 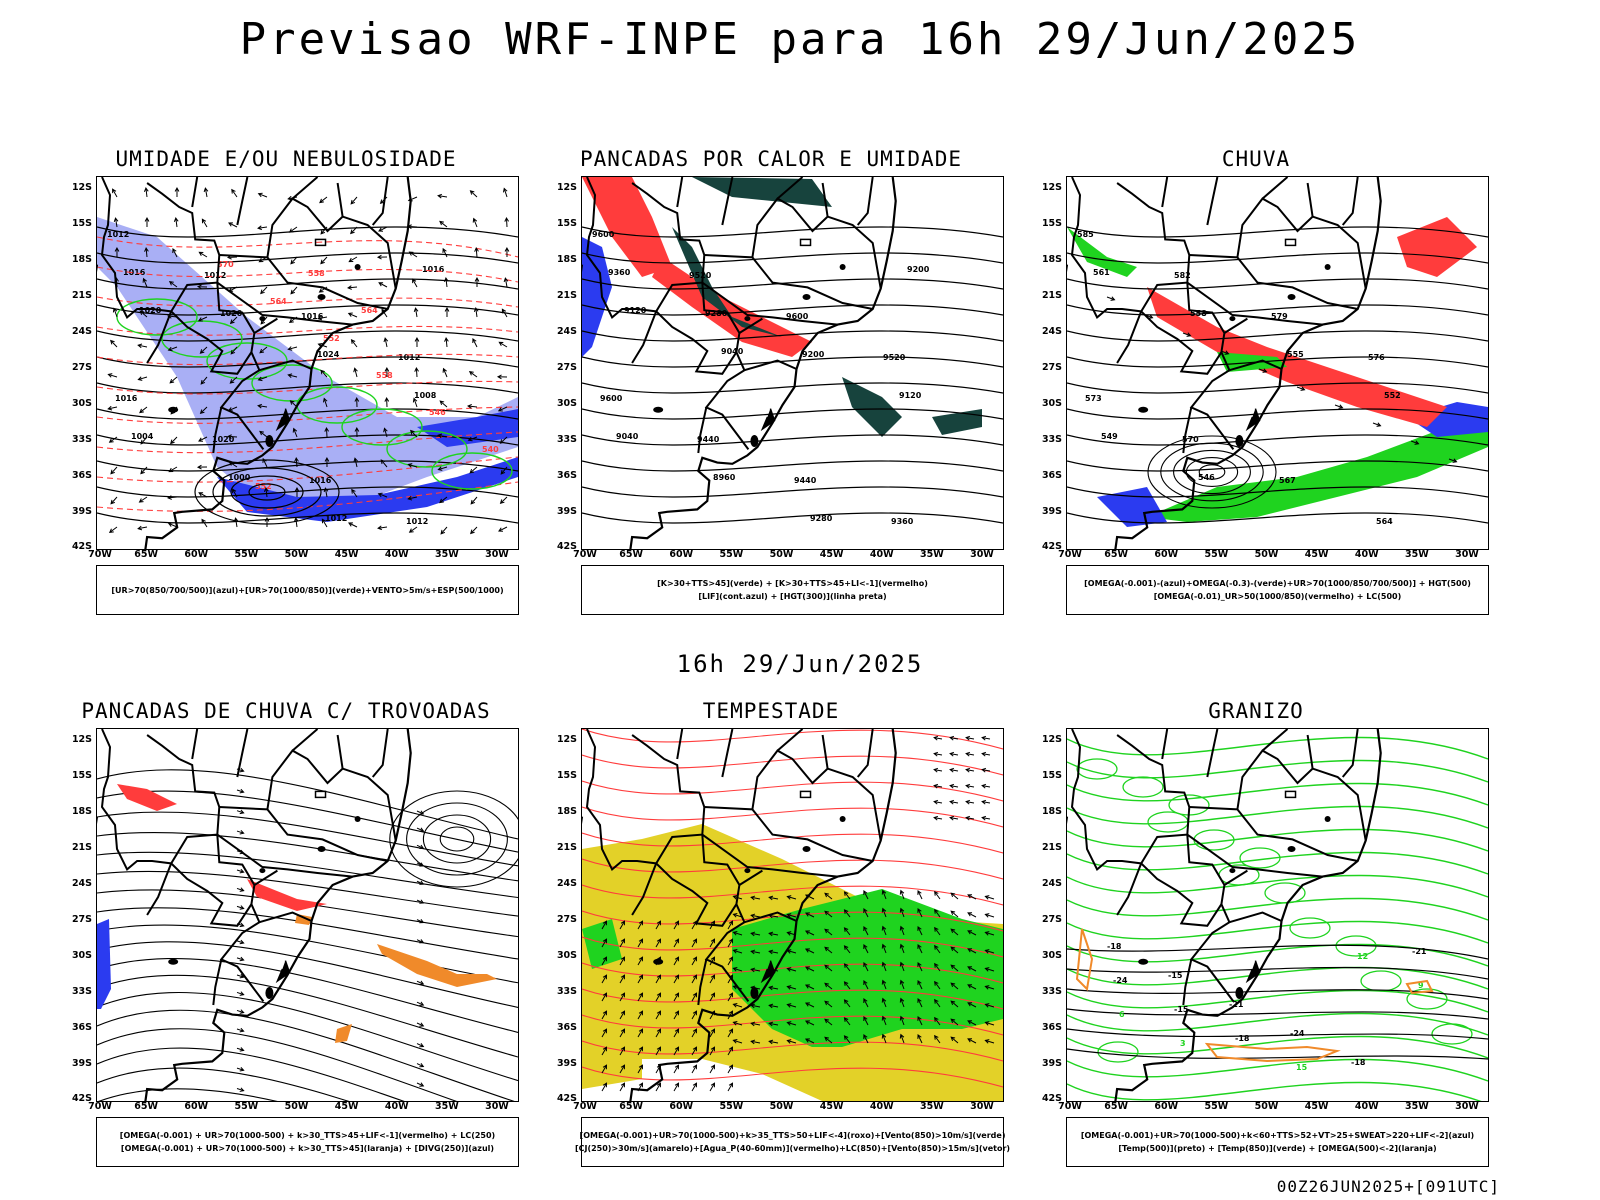 I want to click on contour-label: 1020, so click(x=223, y=439).